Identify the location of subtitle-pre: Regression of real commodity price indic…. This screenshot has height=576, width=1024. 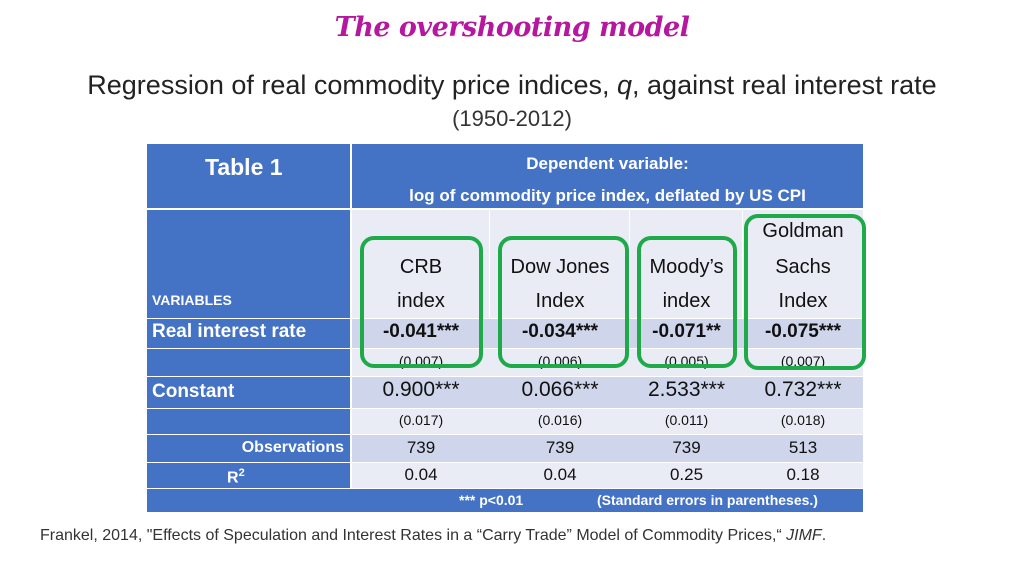
(352, 85).